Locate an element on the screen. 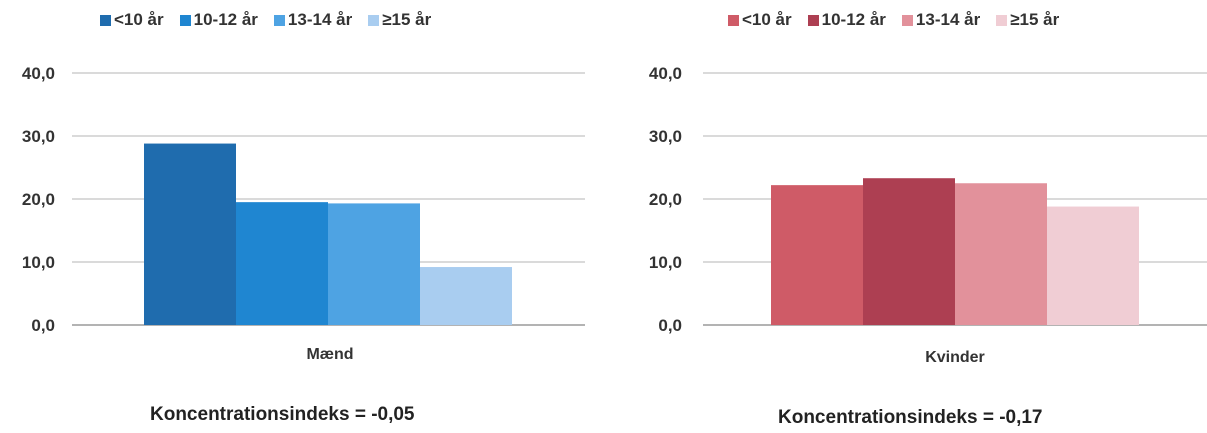  concentration-index-caption: Koncentrationsindeks = -0,05 is located at coordinates (282, 414).